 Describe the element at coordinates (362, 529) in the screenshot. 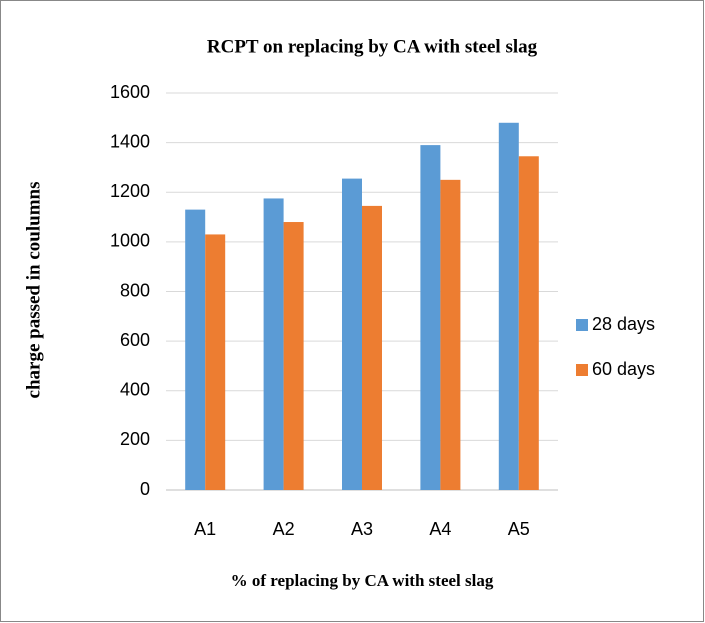

I see `x-tick-label: A3` at that location.